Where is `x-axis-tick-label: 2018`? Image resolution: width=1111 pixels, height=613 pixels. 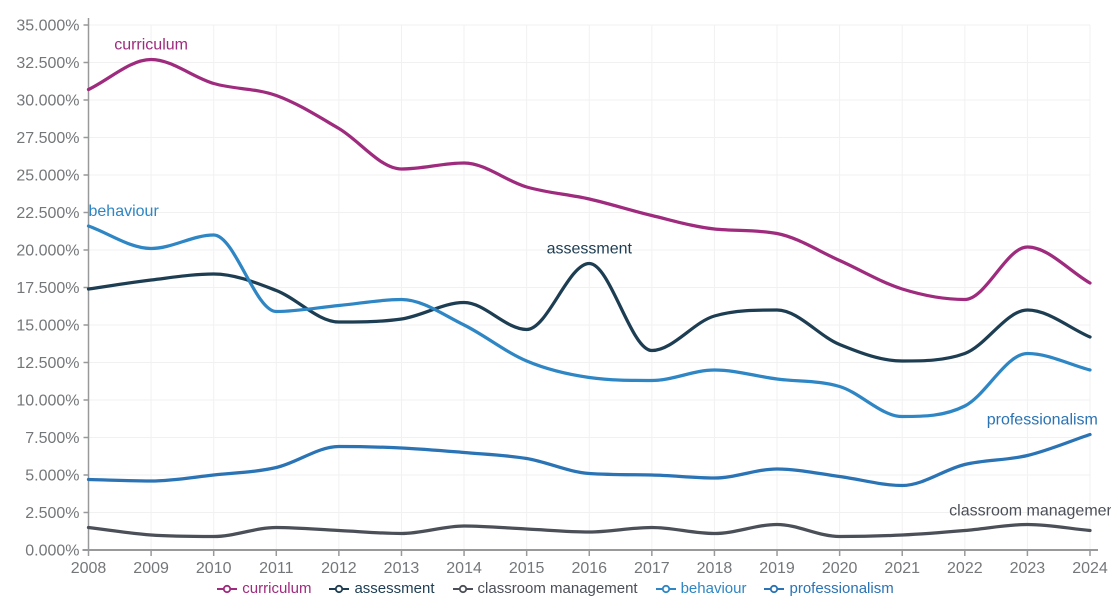
x-axis-tick-label: 2018 is located at coordinates (715, 568).